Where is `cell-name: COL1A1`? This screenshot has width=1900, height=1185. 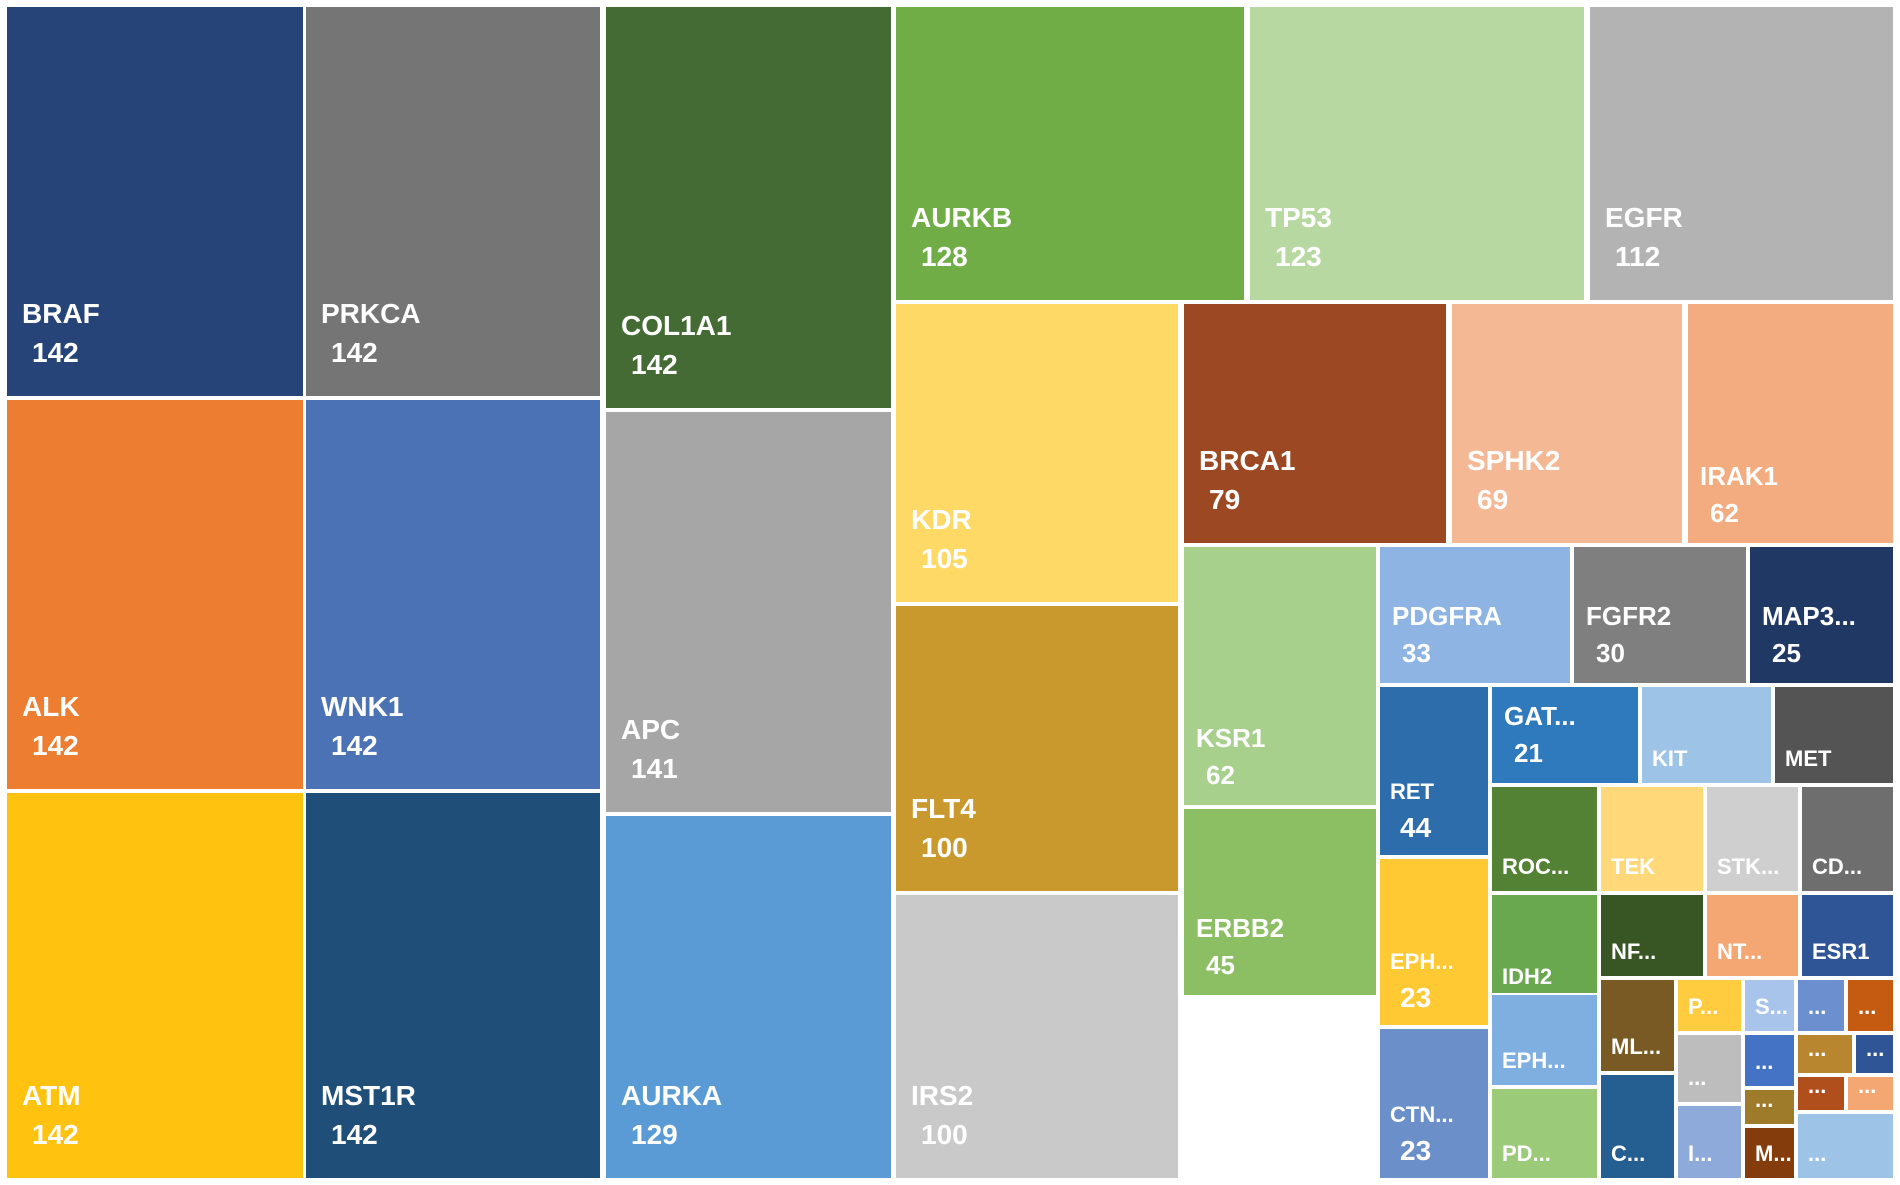 cell-name: COL1A1 is located at coordinates (676, 325).